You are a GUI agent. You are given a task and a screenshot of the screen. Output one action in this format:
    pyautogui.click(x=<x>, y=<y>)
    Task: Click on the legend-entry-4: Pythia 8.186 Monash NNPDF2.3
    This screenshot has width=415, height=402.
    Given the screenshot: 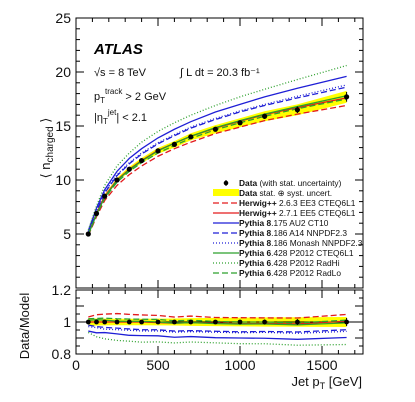 What is the action you would take?
    pyautogui.click(x=288, y=243)
    